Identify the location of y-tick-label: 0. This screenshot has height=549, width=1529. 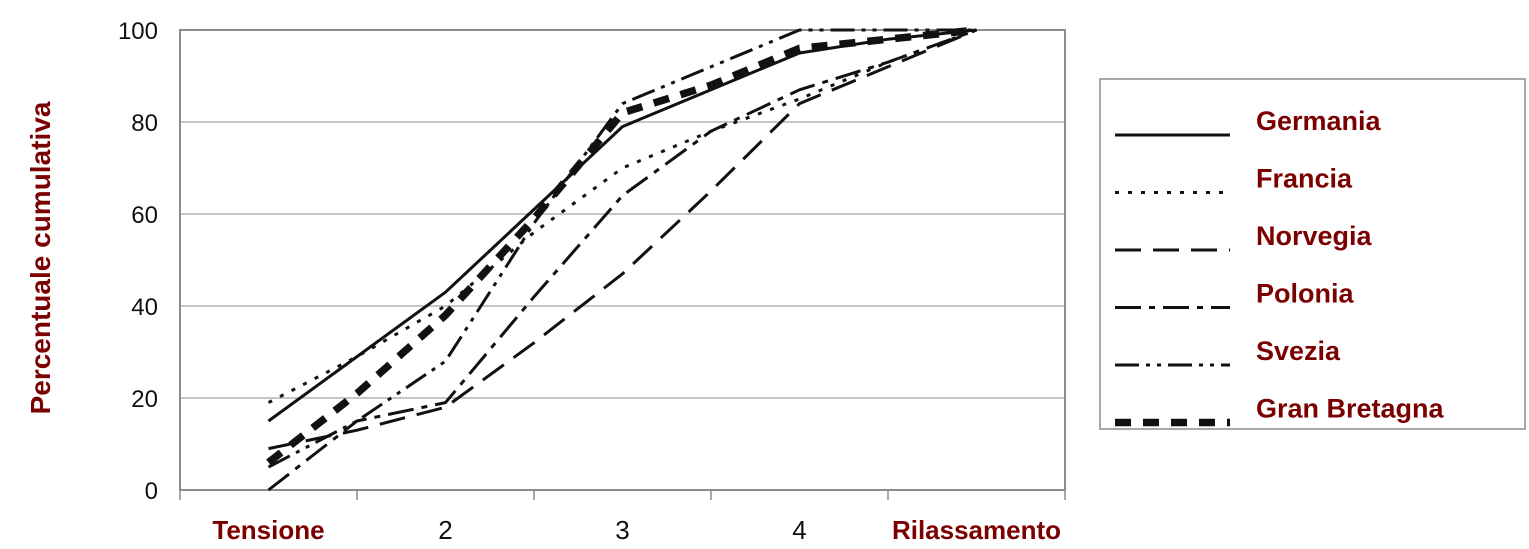
(151, 491).